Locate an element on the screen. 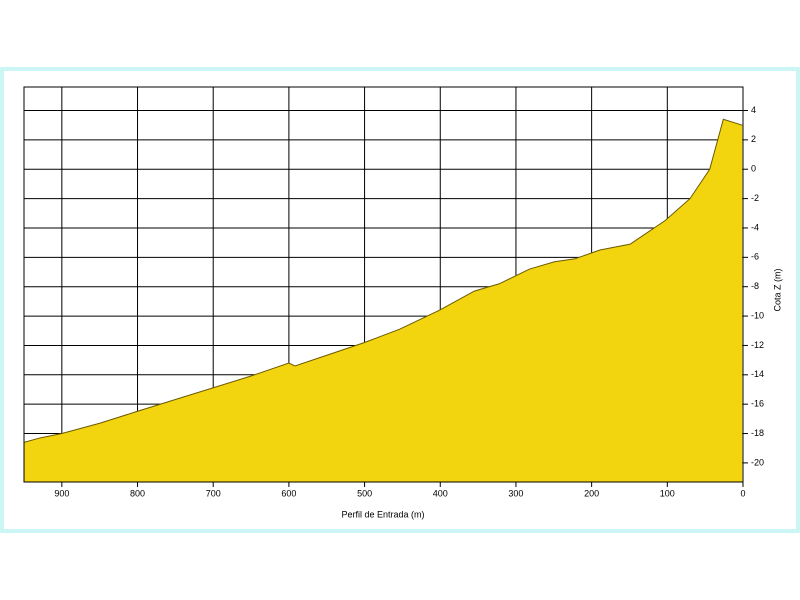 The height and width of the screenshot is (600, 800). x-tick-label: 800 is located at coordinates (137, 493).